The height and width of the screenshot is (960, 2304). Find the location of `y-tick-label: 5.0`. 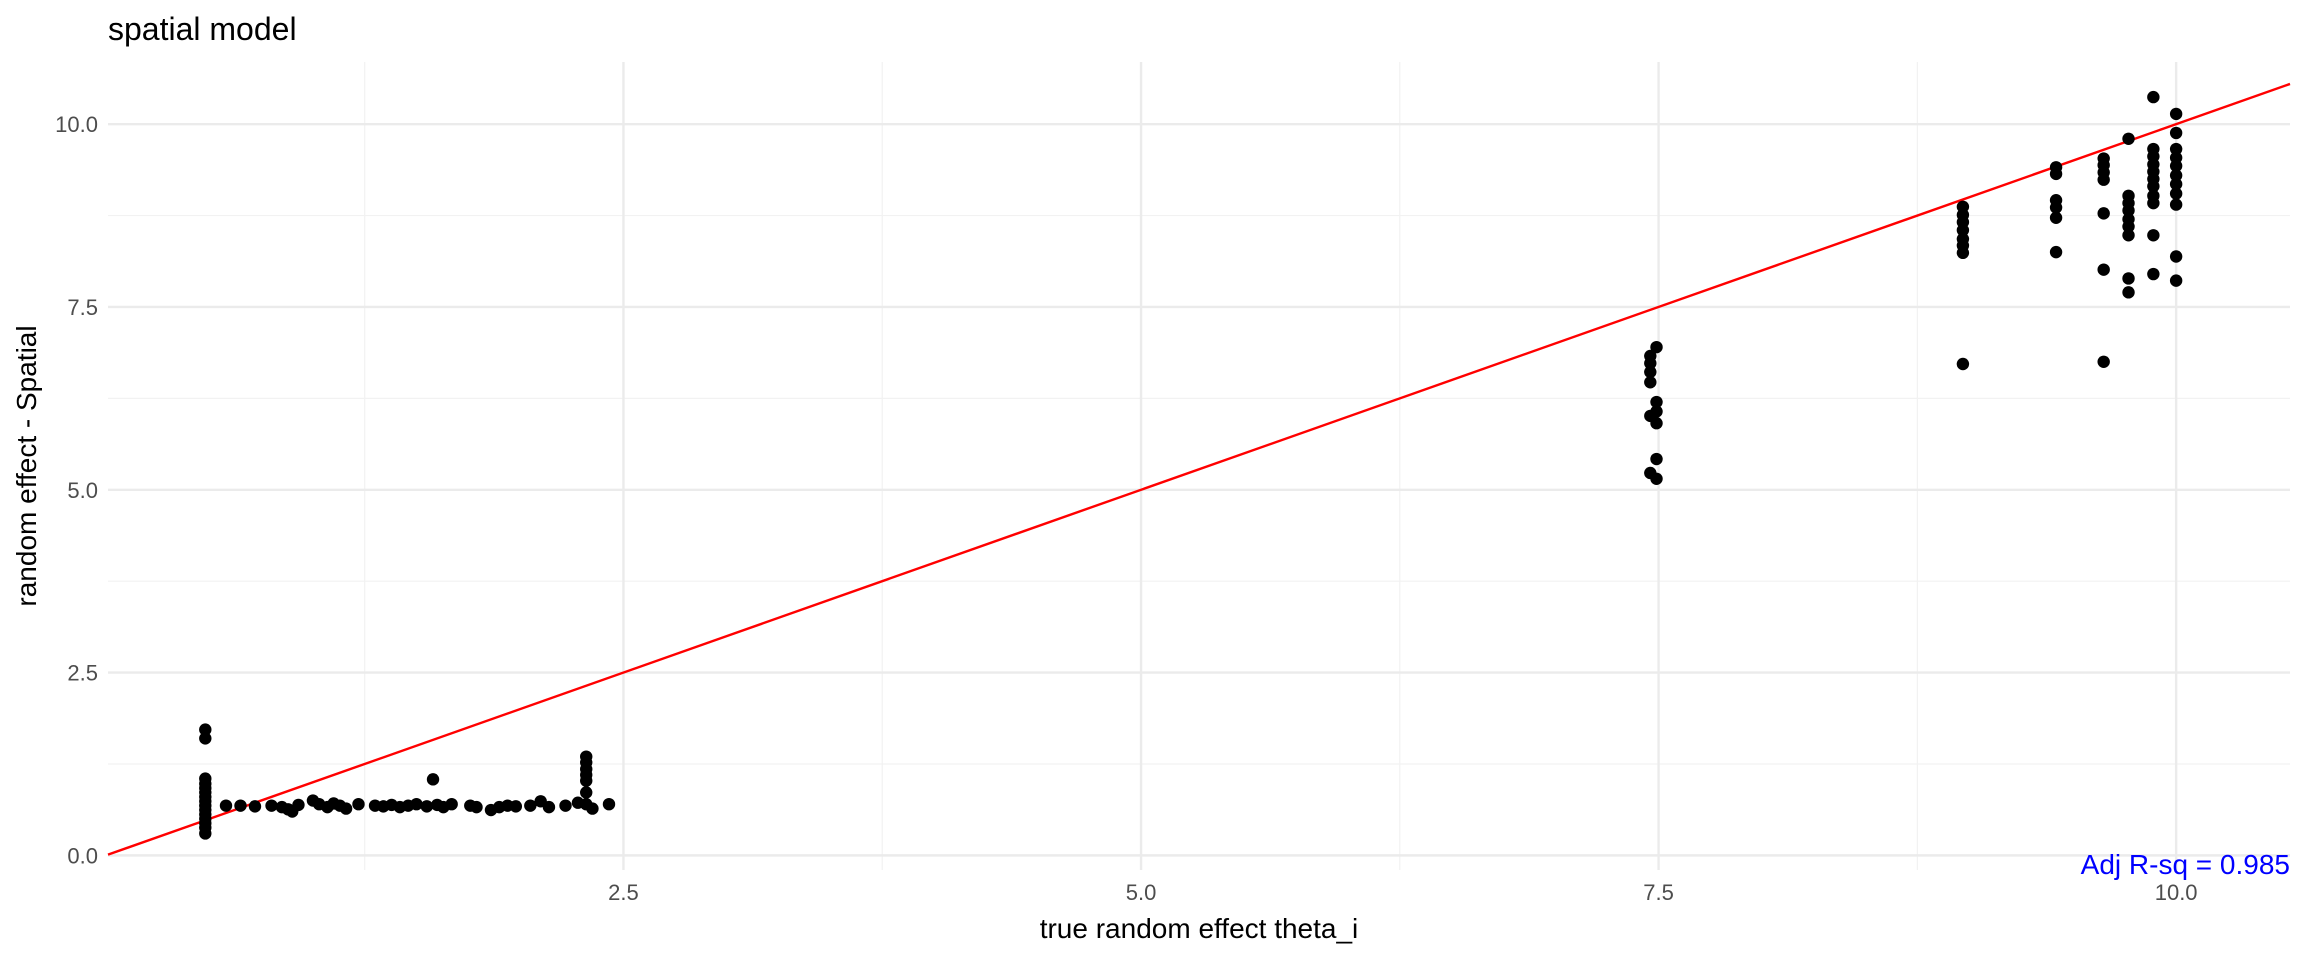

y-tick-label: 5.0 is located at coordinates (82, 490).